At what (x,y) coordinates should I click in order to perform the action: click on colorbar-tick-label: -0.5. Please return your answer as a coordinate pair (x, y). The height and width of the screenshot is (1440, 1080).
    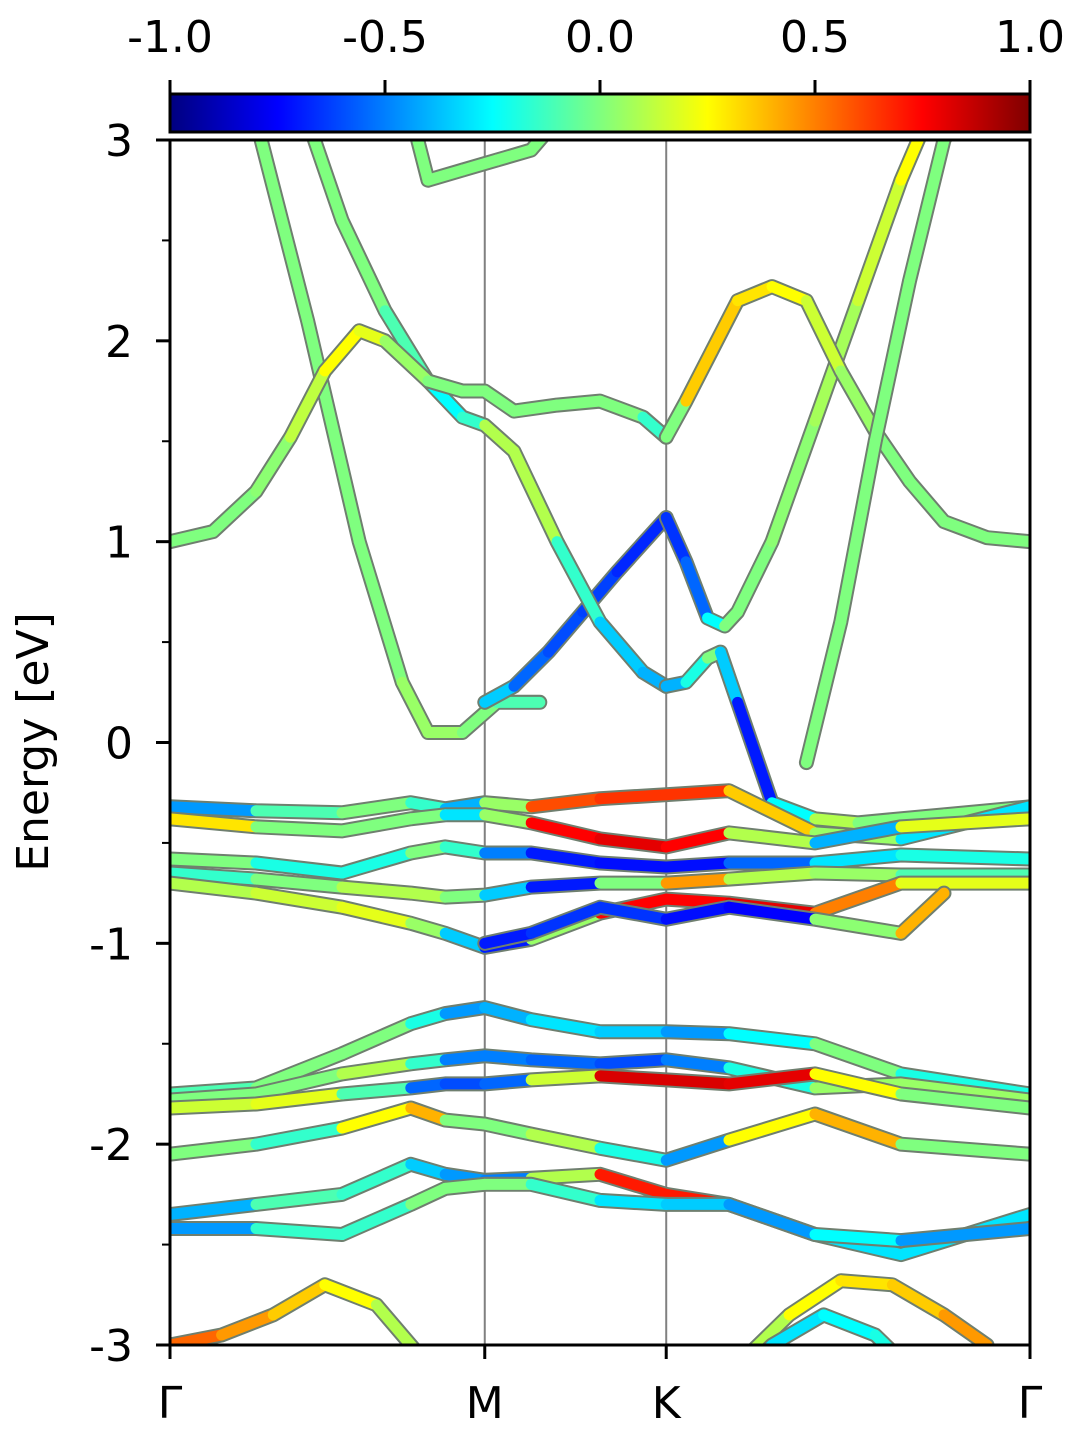
    Looking at the image, I should click on (385, 37).